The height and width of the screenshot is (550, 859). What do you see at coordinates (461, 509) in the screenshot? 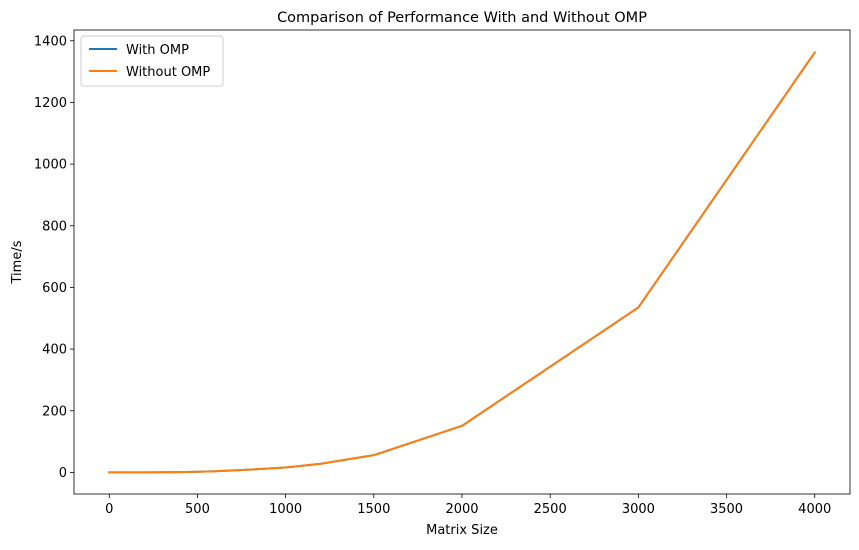
I see `x-tick-label: 2000` at bounding box center [461, 509].